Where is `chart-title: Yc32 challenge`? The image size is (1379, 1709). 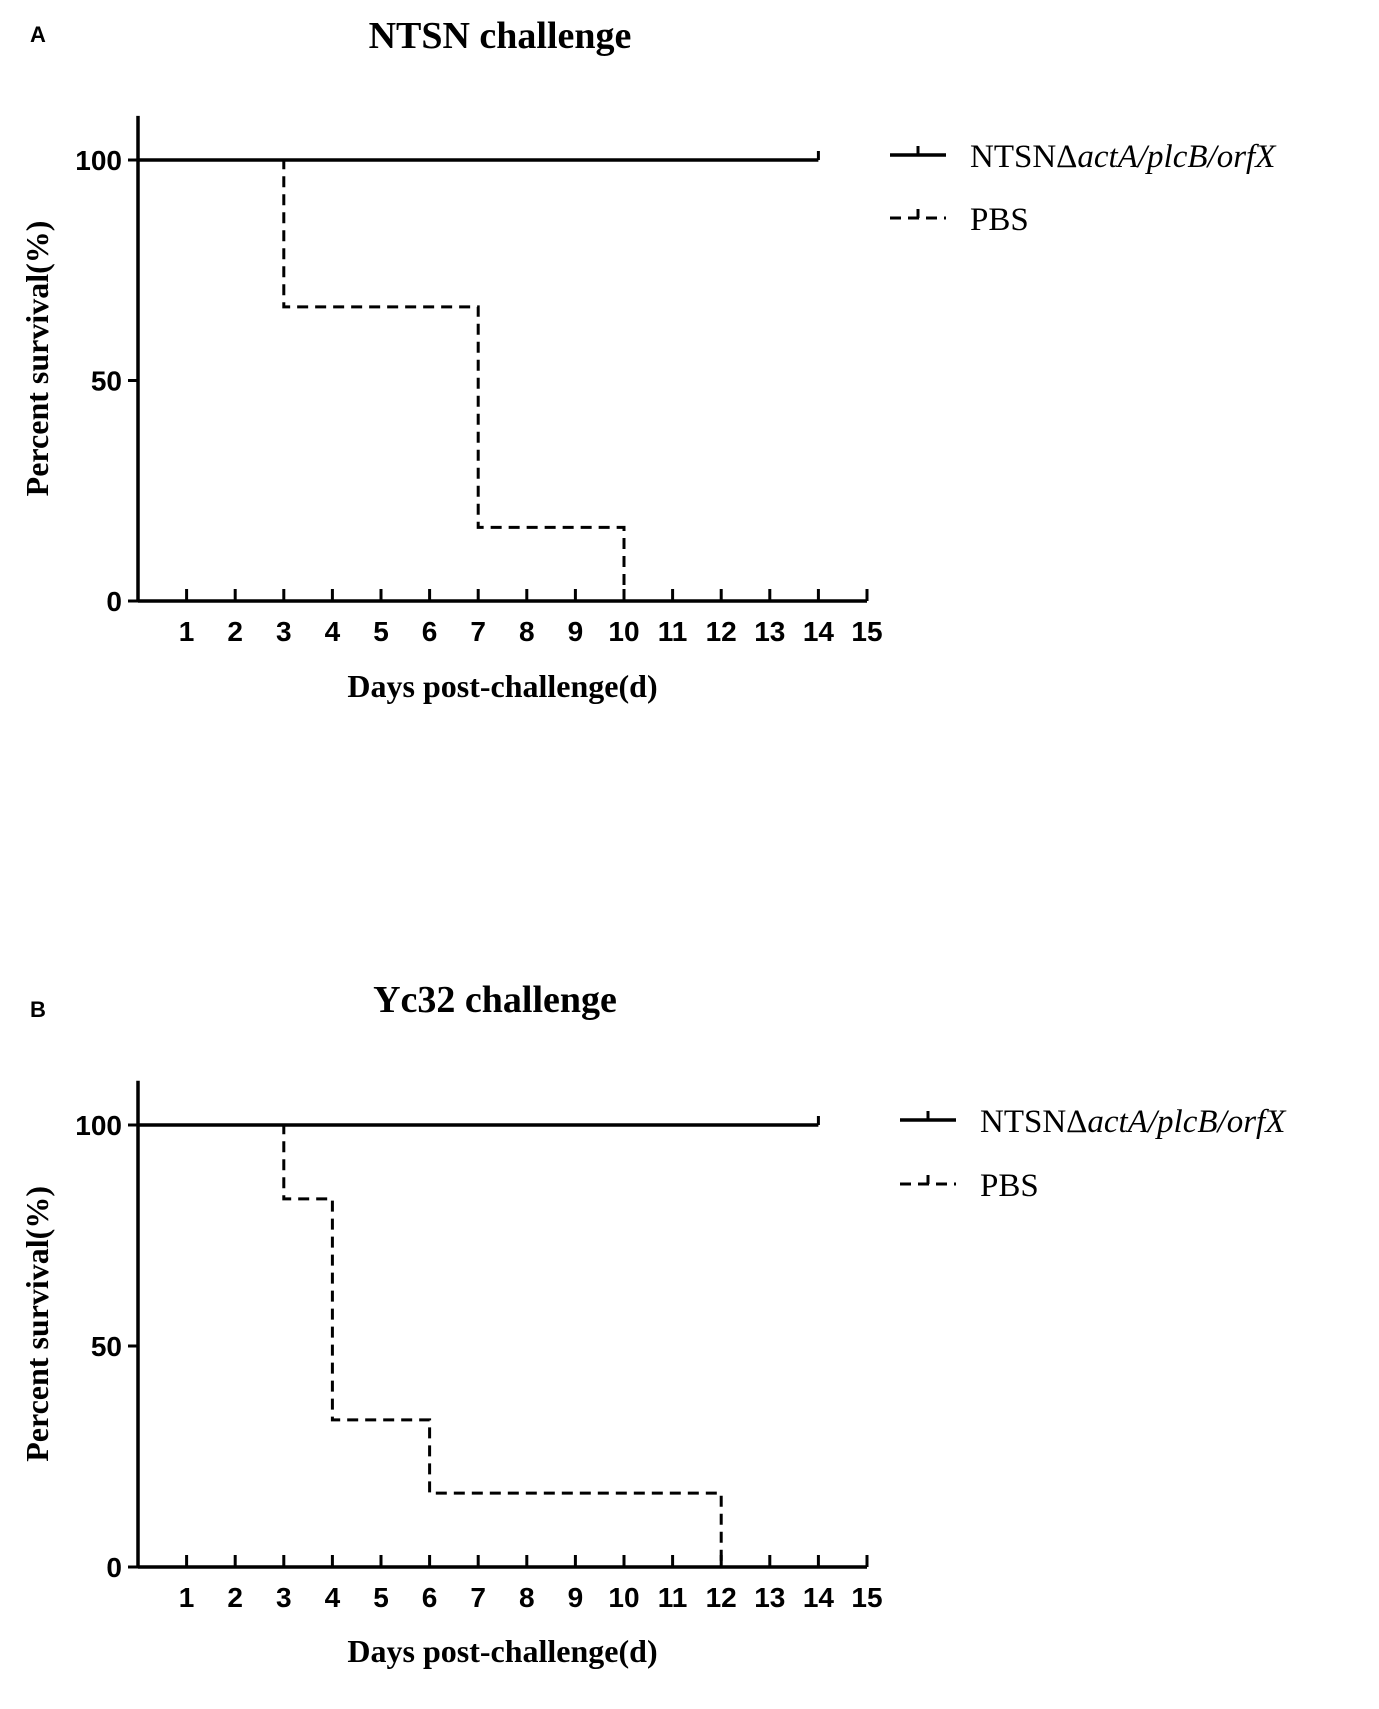
chart-title: Yc32 challenge is located at coordinates (495, 1000).